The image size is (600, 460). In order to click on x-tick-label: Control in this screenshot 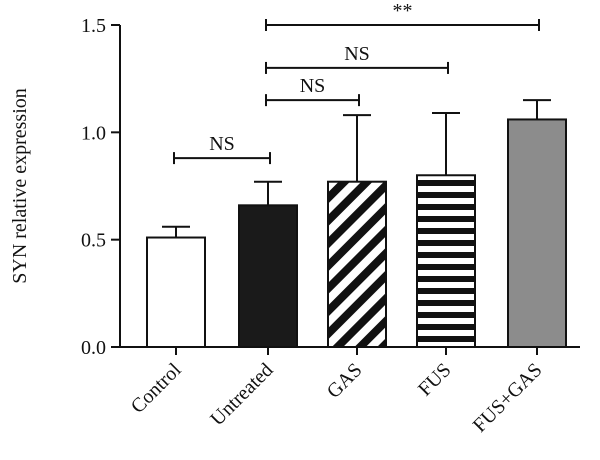, I will do `click(156, 388)`.